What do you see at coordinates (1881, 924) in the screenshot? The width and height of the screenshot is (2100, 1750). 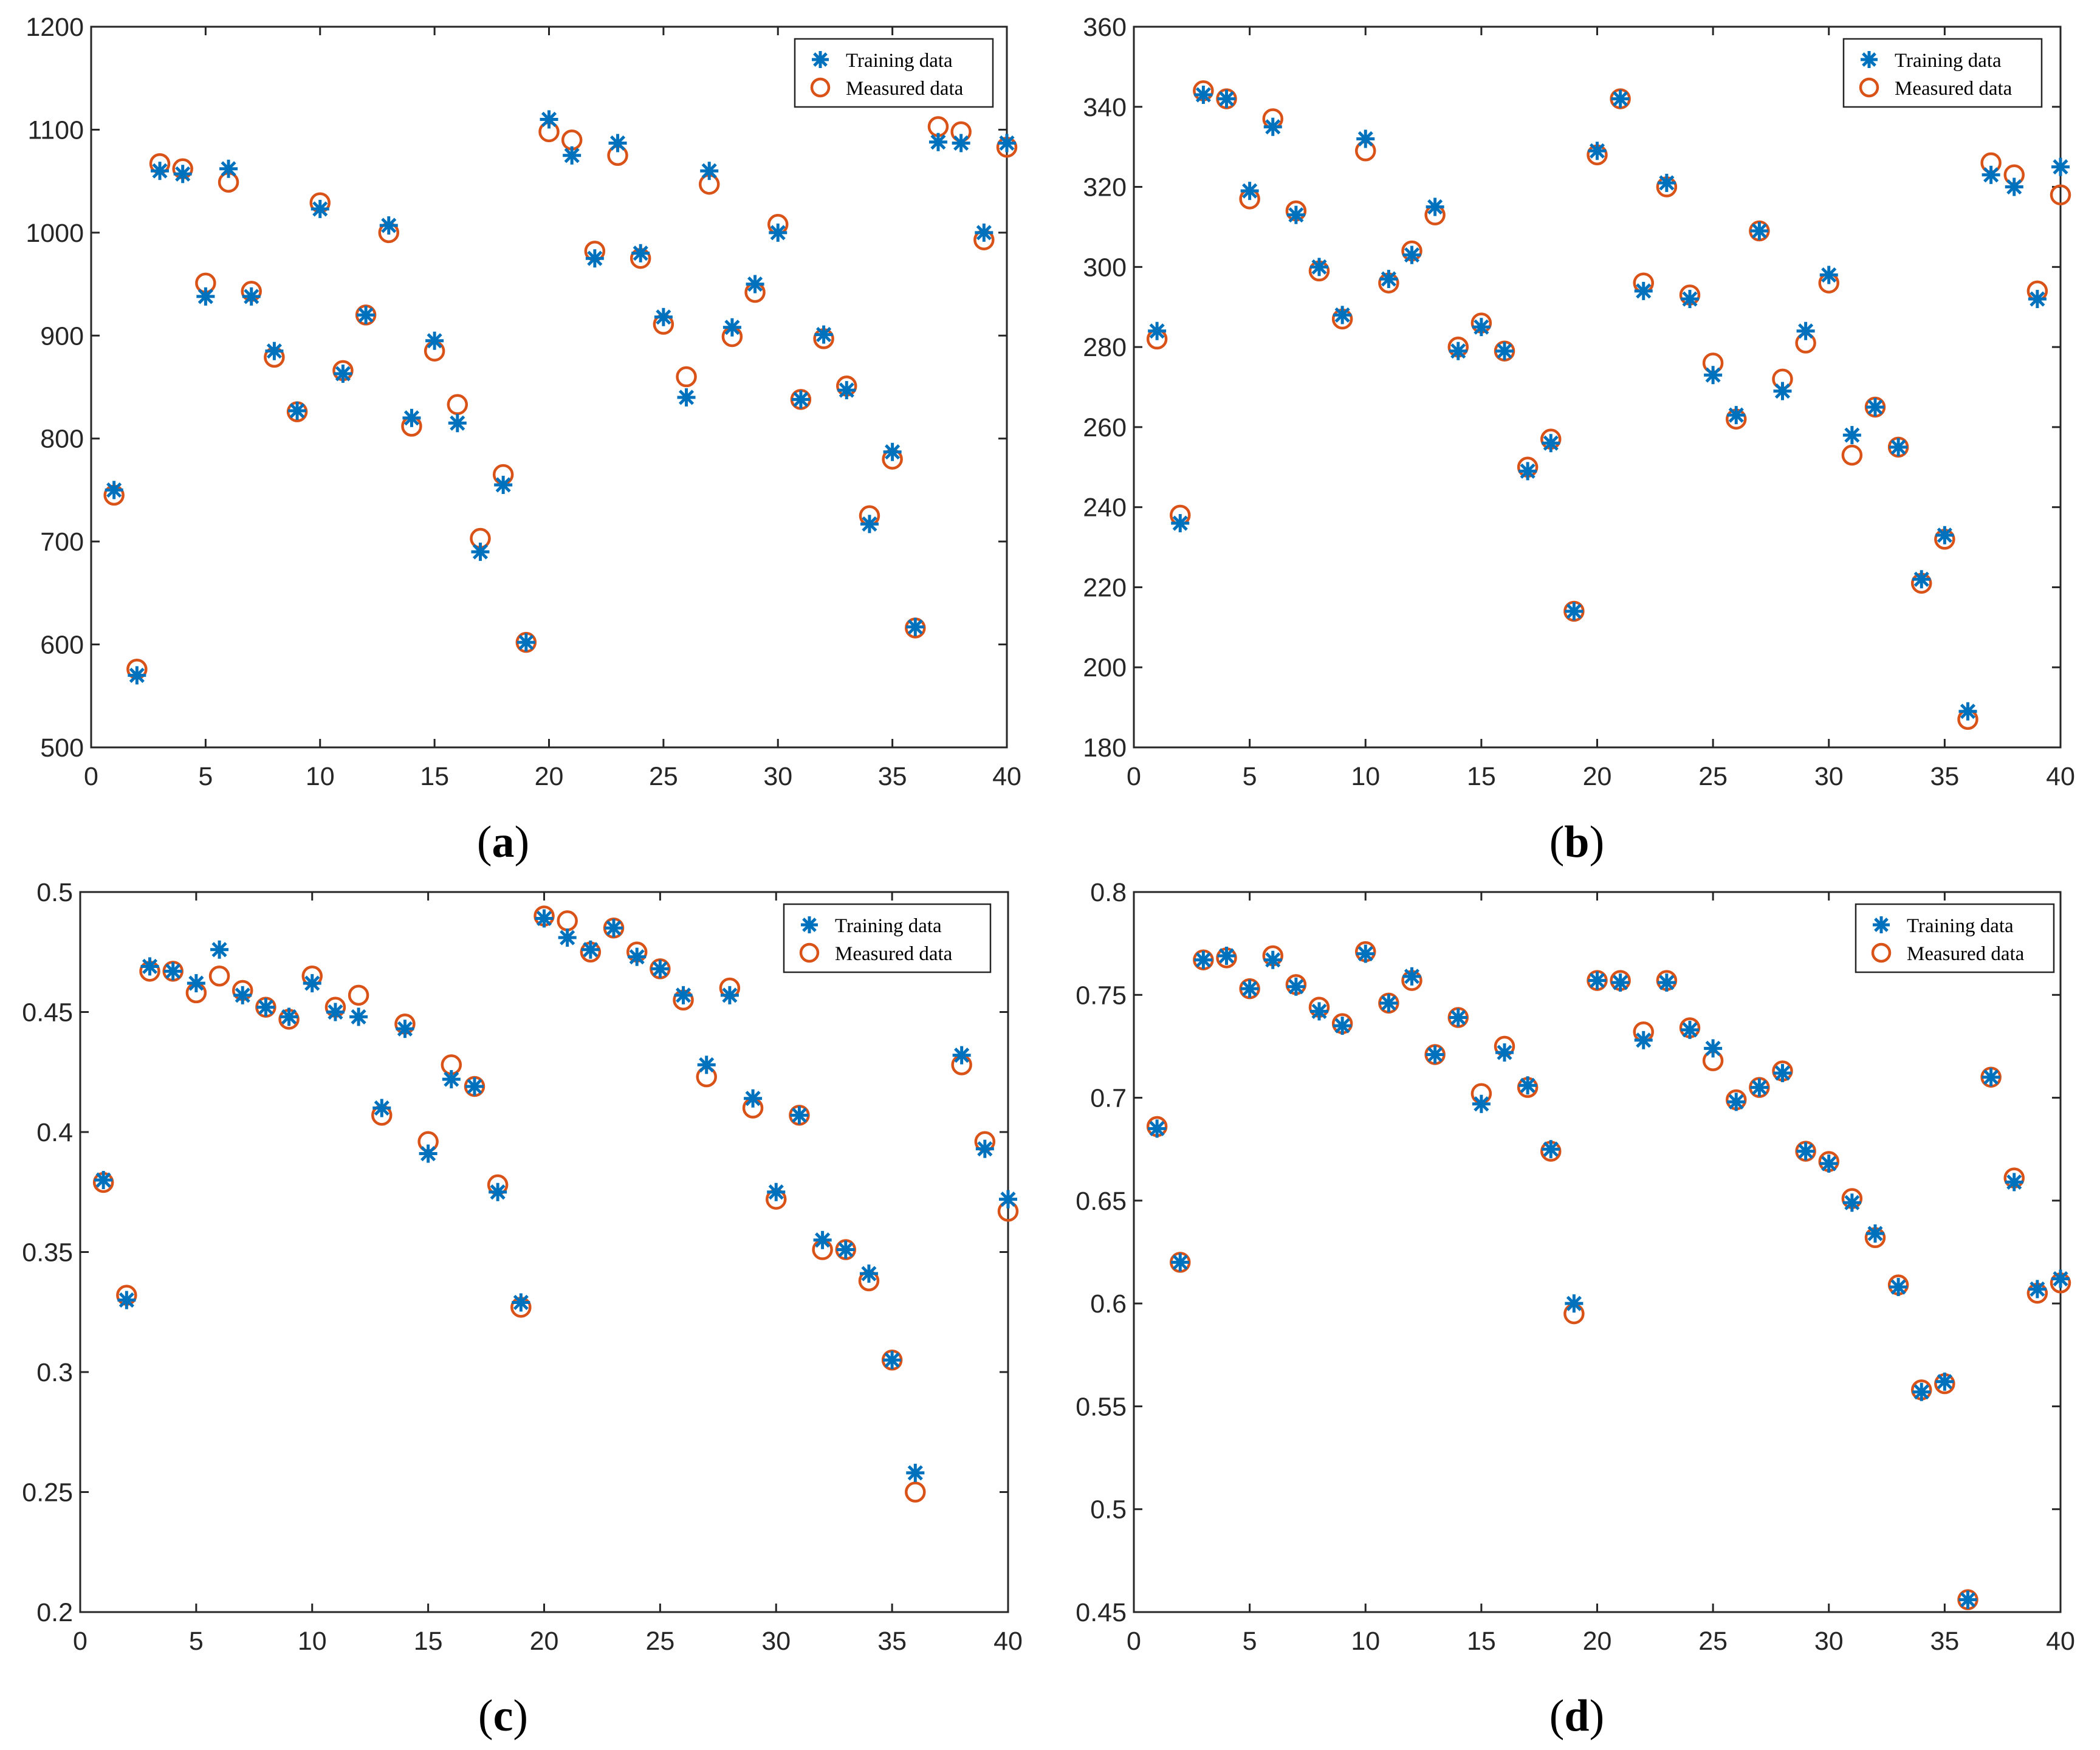 I see `legend-training-marker` at bounding box center [1881, 924].